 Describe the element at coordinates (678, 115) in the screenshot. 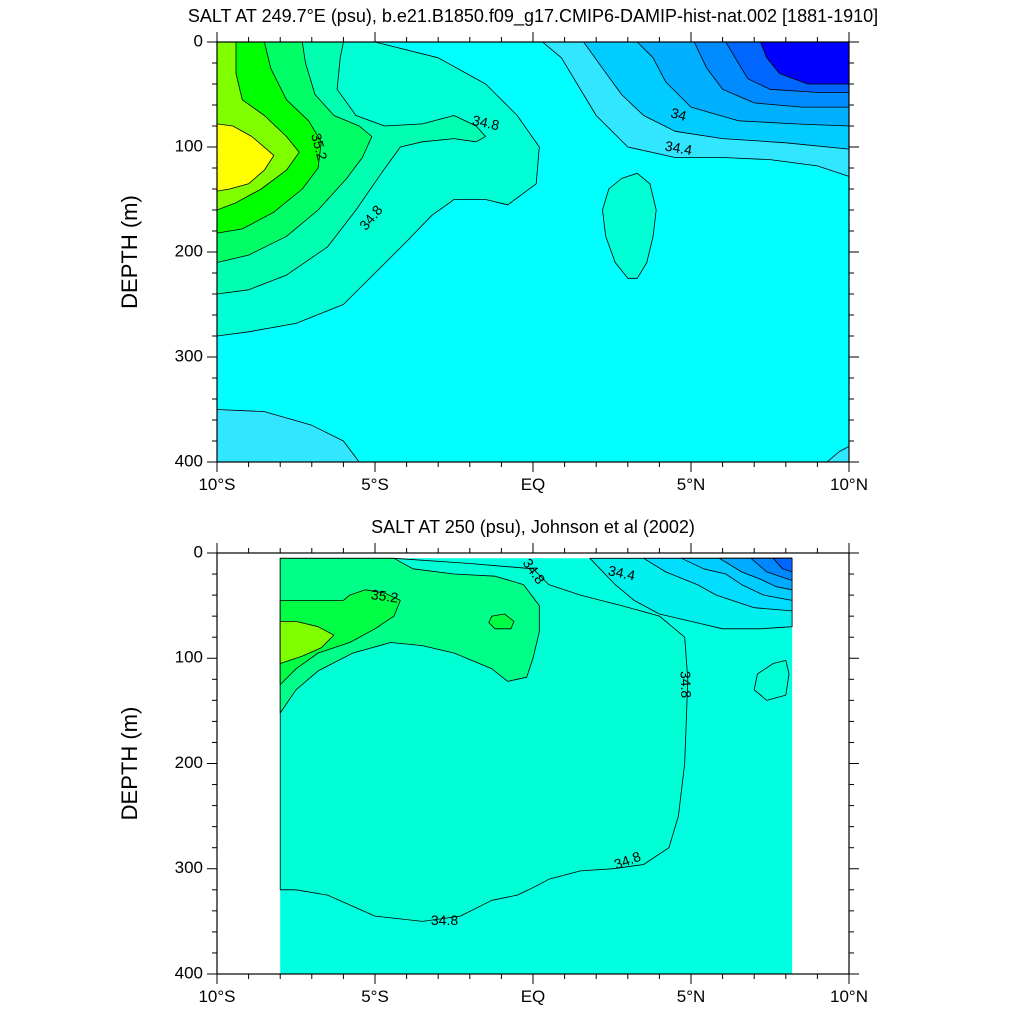

I see `contour-label: 34` at that location.